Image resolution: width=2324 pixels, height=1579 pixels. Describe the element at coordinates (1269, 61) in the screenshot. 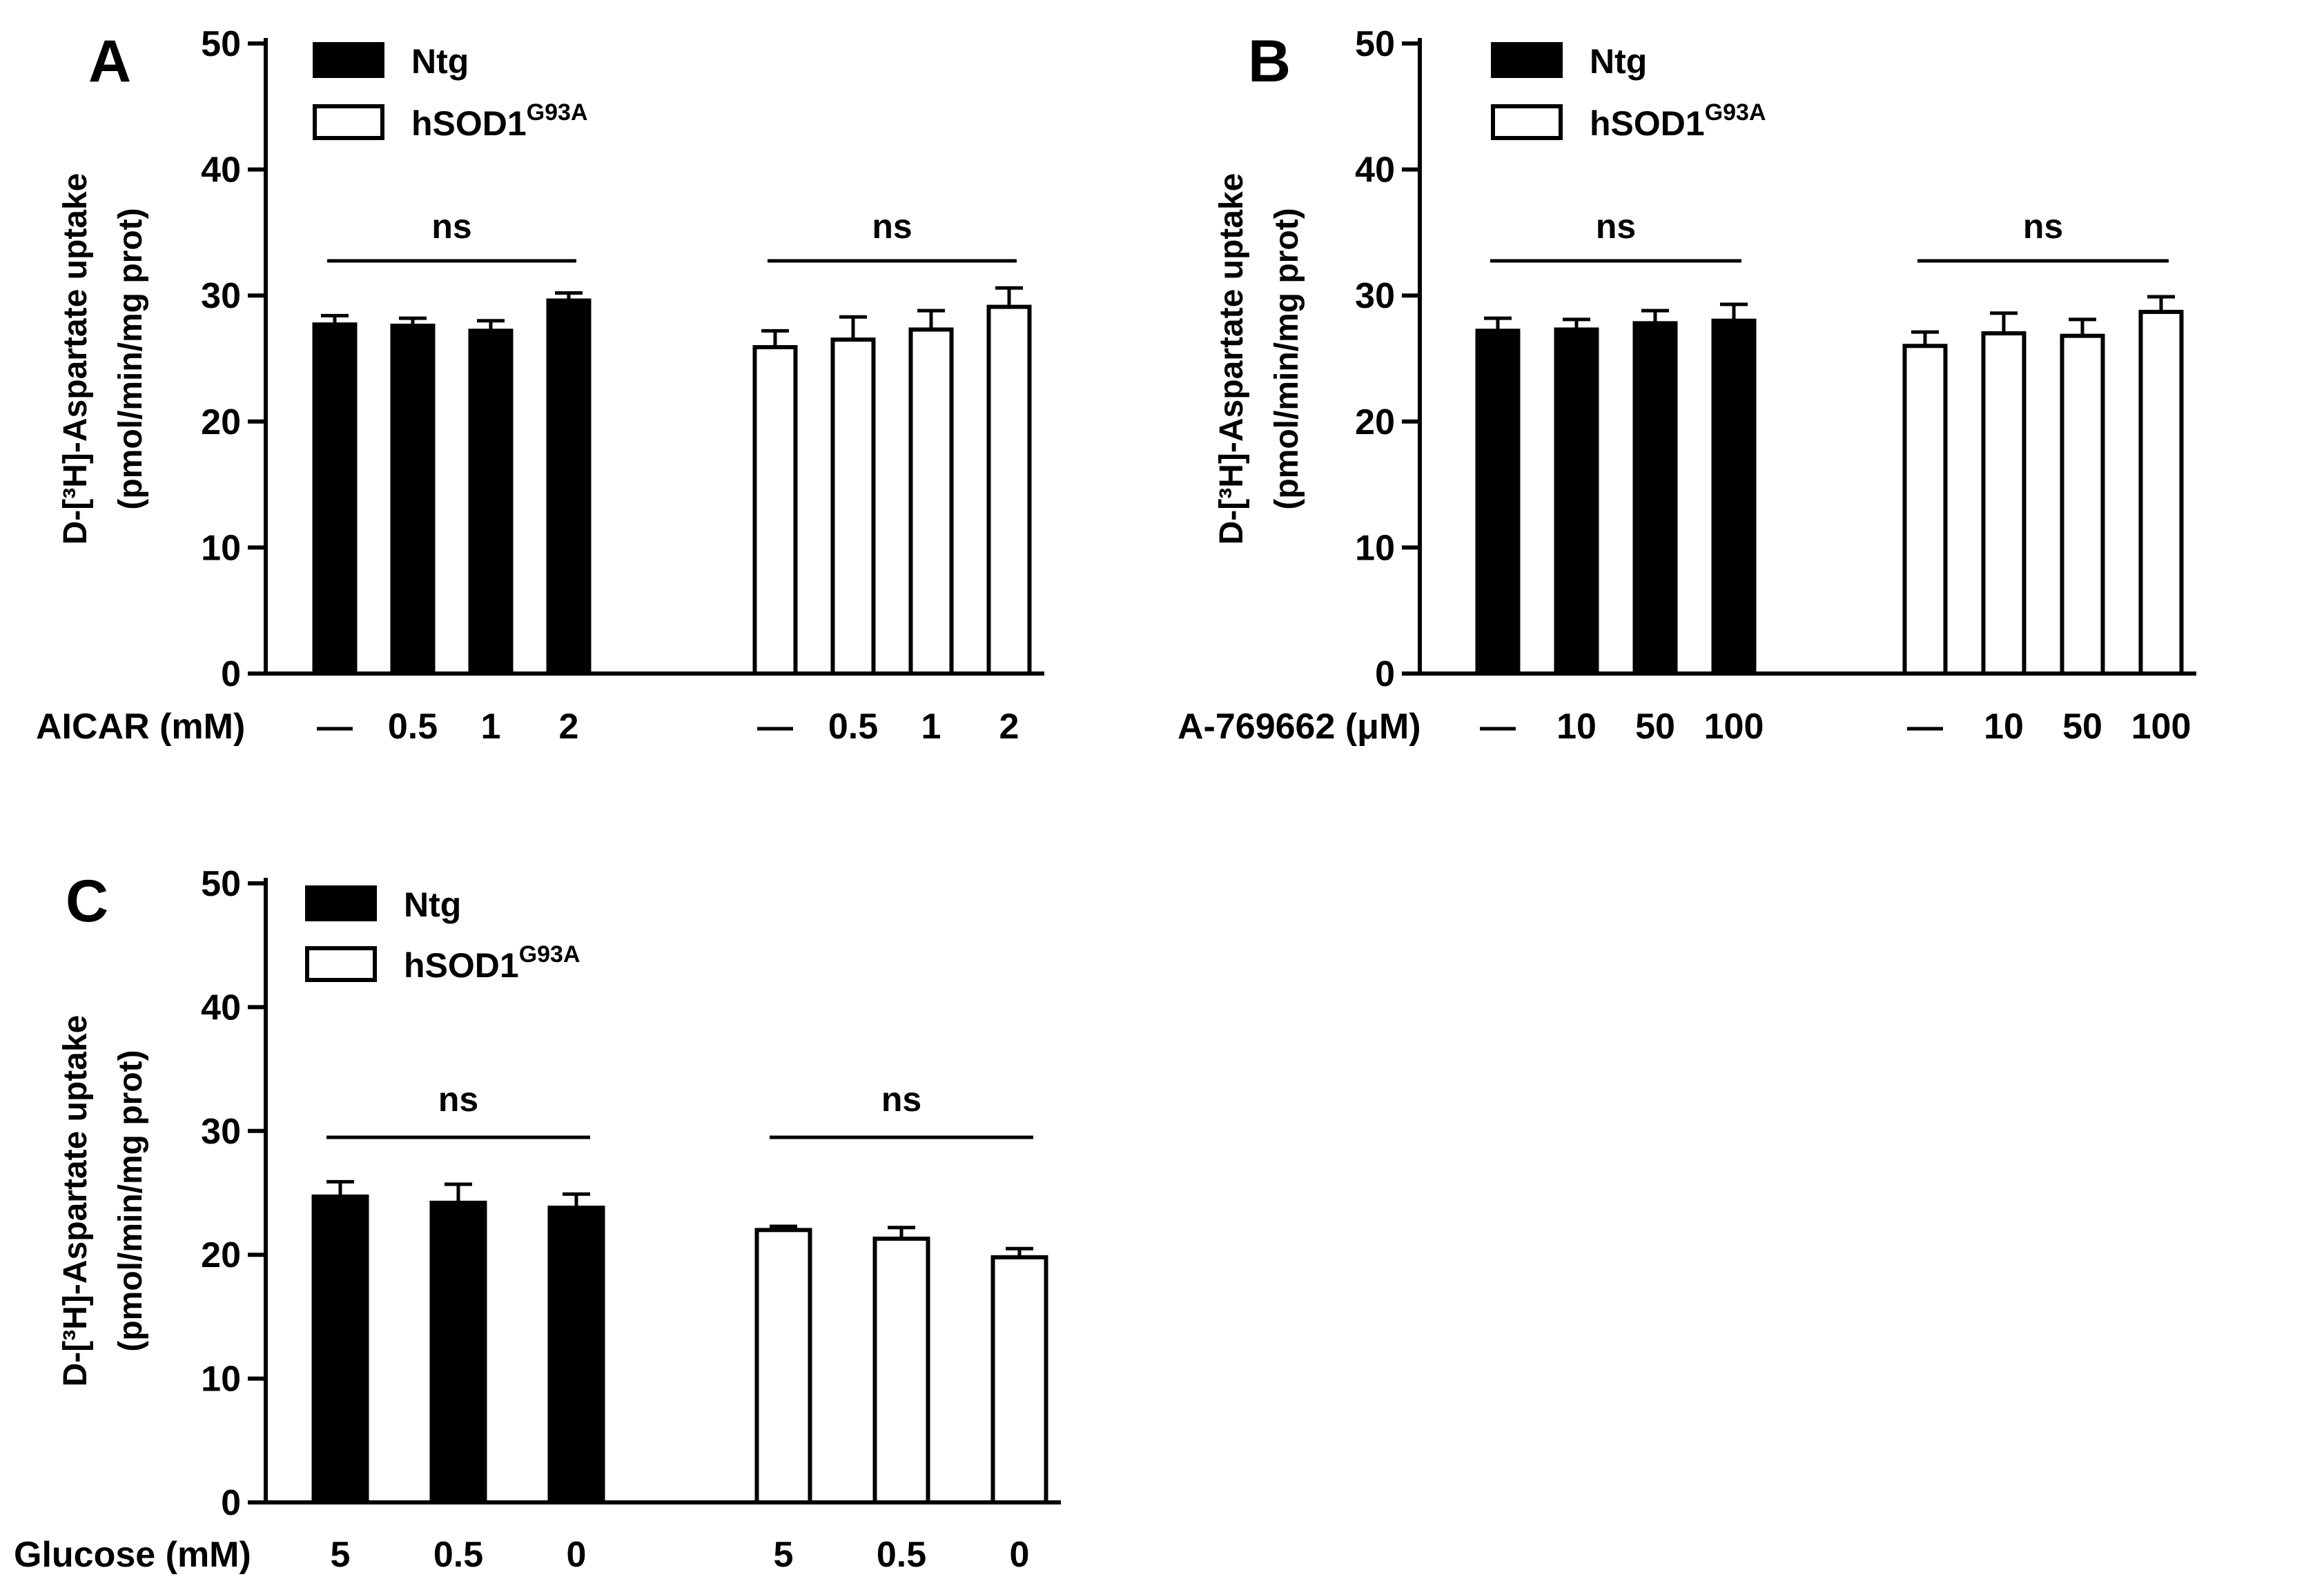

I see `panel-letter: B` at that location.